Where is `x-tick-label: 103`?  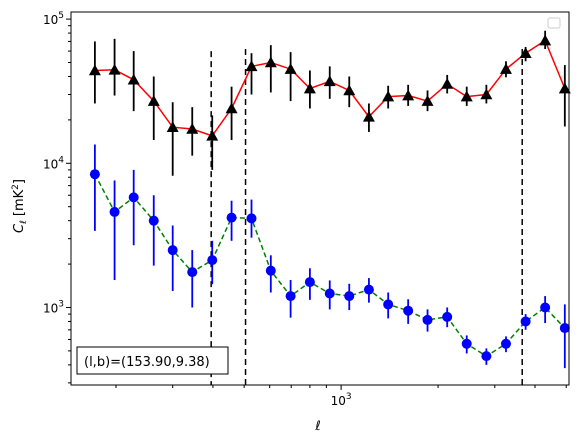 x-tick-label: 103 is located at coordinates (341, 400).